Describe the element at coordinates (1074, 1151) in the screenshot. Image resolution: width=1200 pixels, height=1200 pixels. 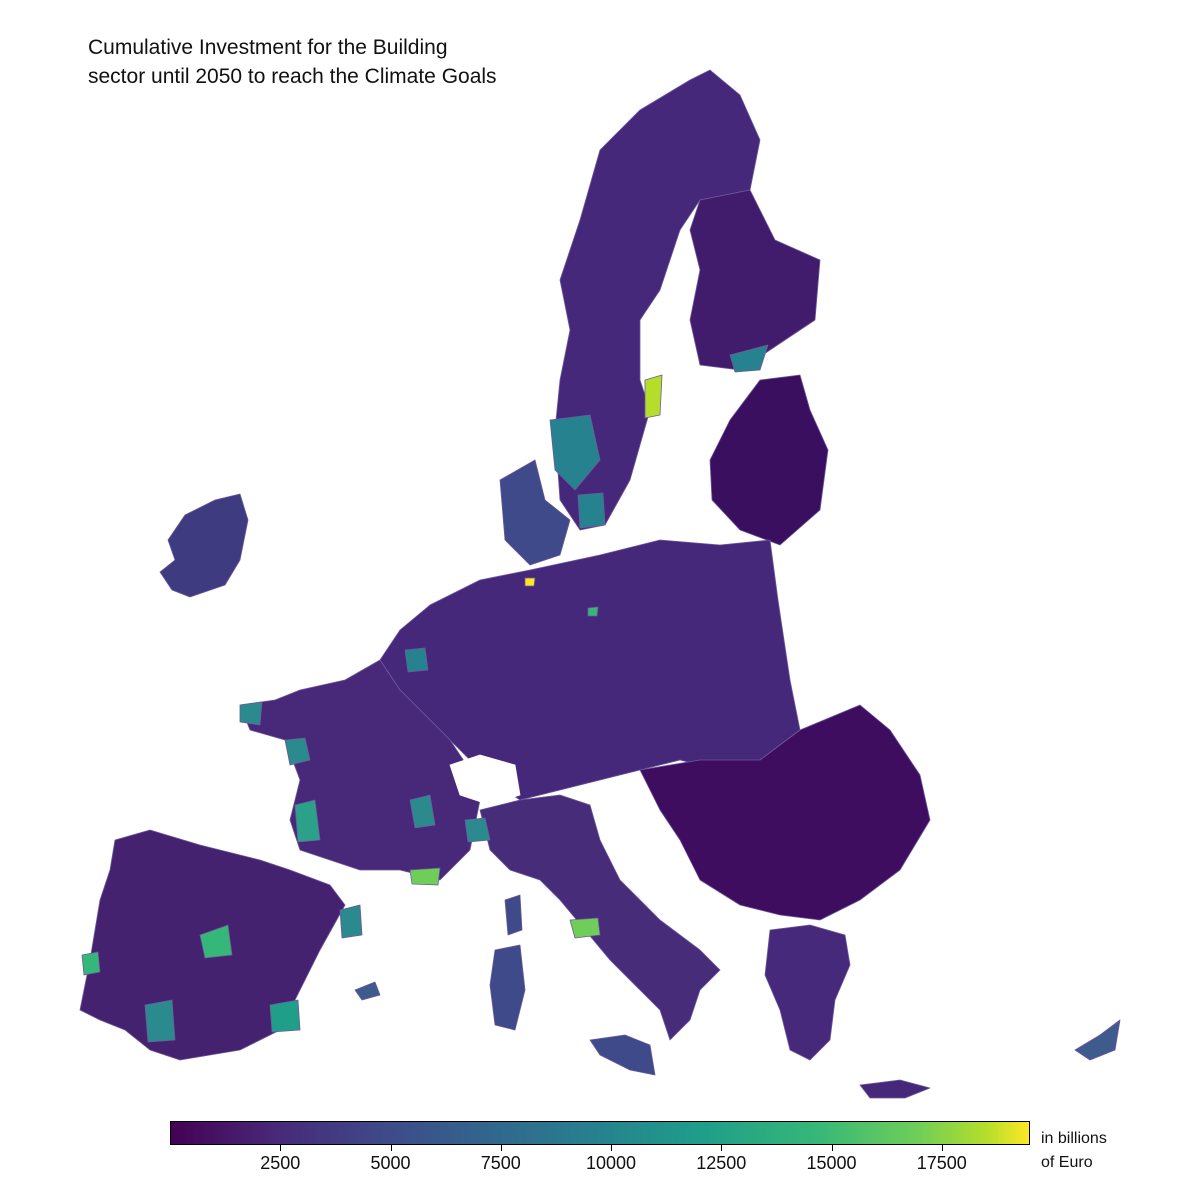
I see `colorbar-unit-label: in billions of Euro` at that location.